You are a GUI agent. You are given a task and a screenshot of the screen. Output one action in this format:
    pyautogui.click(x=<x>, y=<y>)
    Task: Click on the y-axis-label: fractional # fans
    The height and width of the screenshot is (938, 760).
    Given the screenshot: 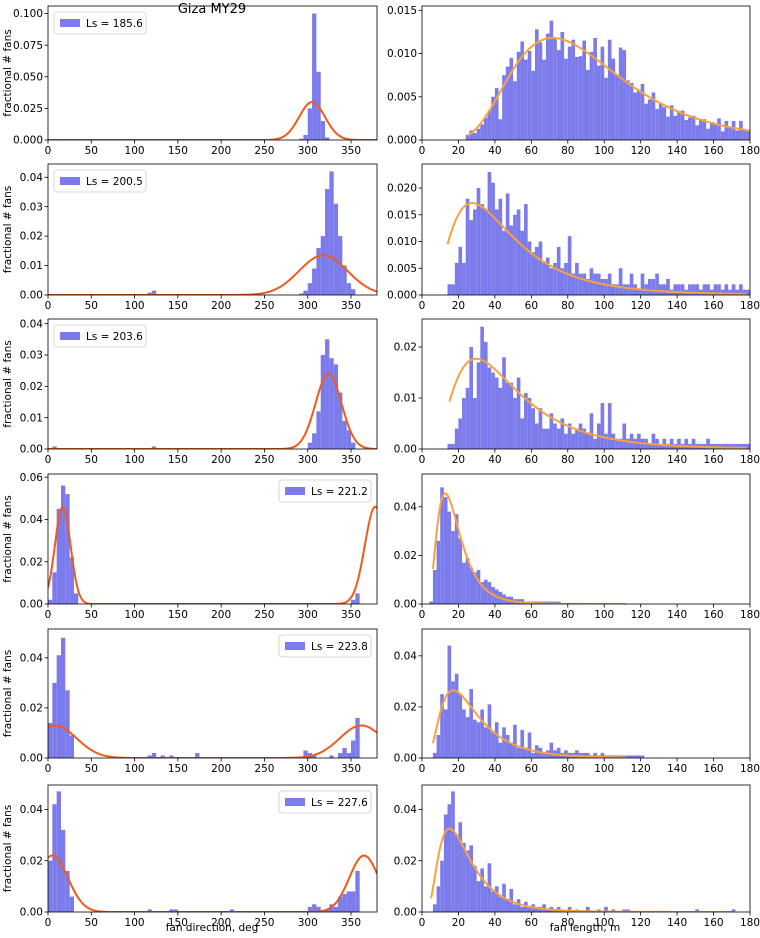 What is the action you would take?
    pyautogui.click(x=8, y=693)
    